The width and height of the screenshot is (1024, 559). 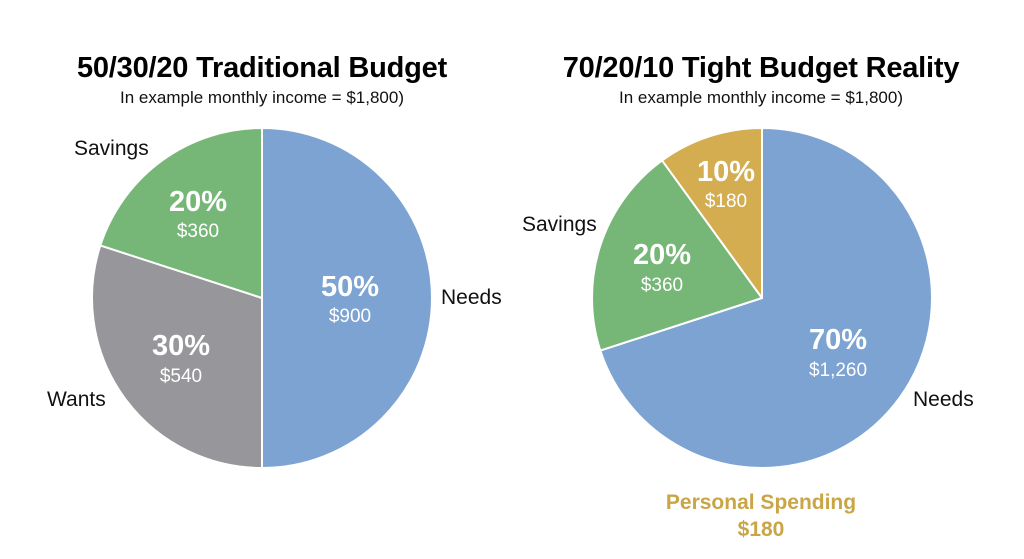 I want to click on left-chart-subtitle: In example monthly income = $1,800), so click(x=262, y=97).